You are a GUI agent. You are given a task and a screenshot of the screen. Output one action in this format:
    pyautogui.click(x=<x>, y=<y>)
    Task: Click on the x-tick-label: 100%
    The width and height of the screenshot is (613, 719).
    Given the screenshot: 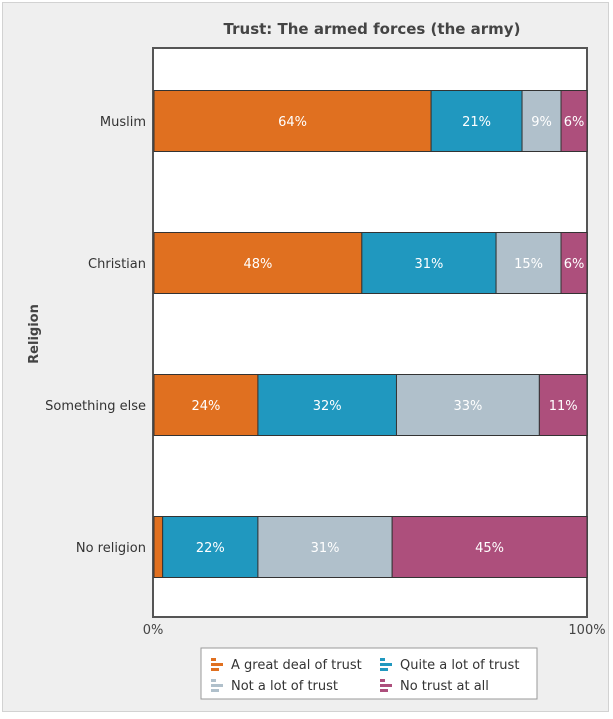 What is the action you would take?
    pyautogui.click(x=586, y=630)
    